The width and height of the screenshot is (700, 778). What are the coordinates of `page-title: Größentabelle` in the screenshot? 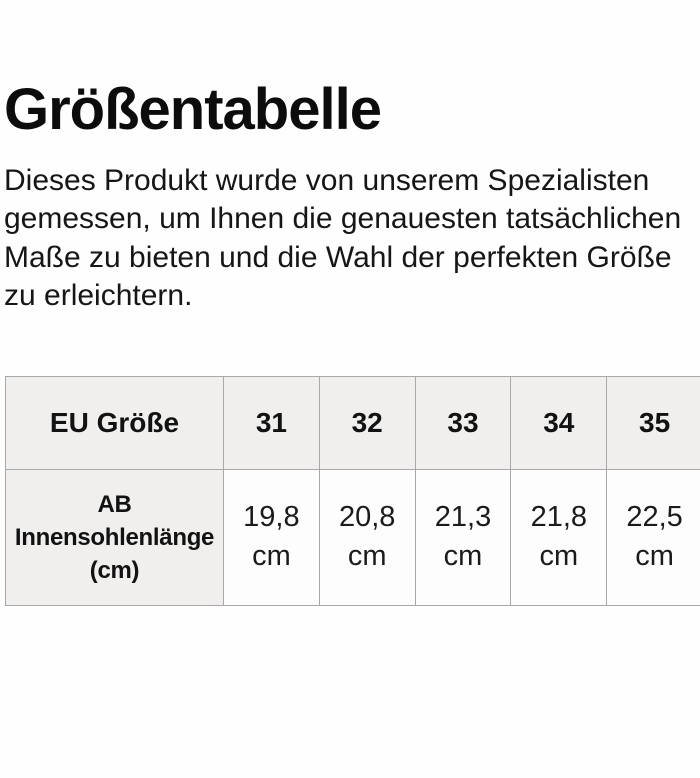 It's located at (351, 110).